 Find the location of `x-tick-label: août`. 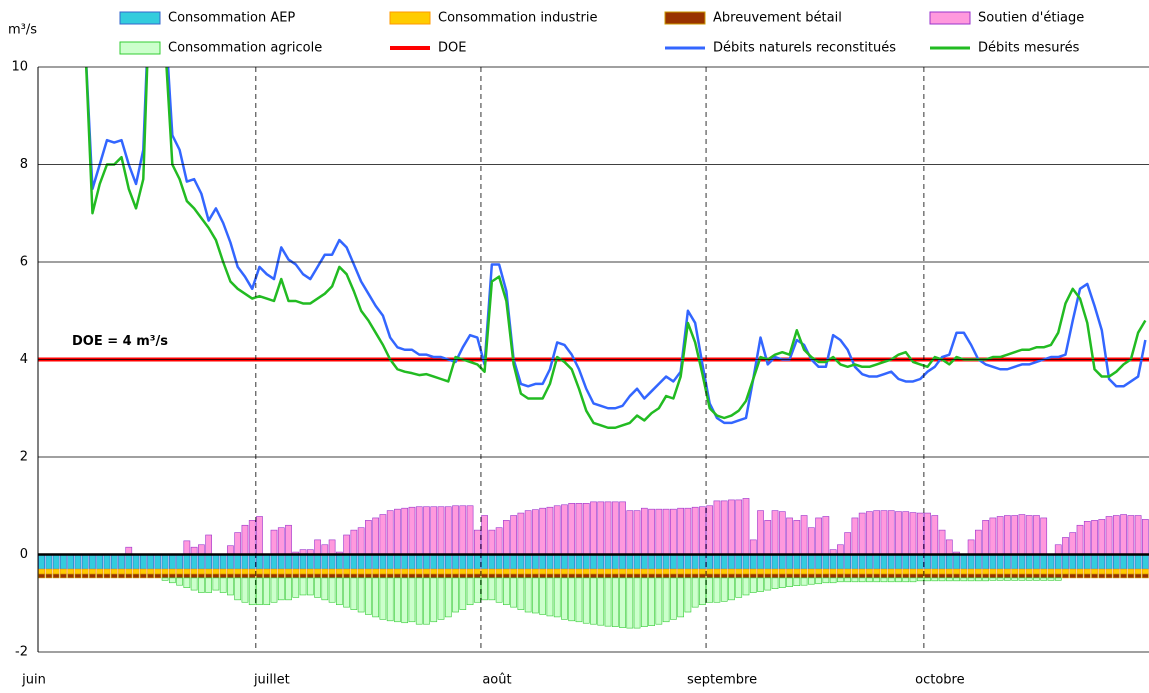

x-tick-label: août is located at coordinates (496, 680).